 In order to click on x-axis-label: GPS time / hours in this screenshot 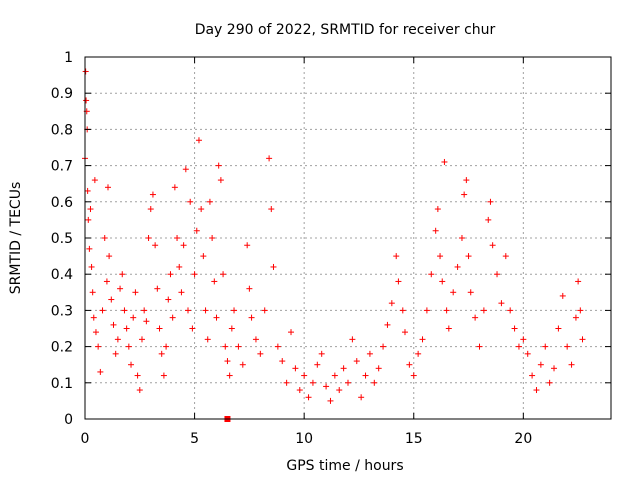, I will do `click(344, 466)`.